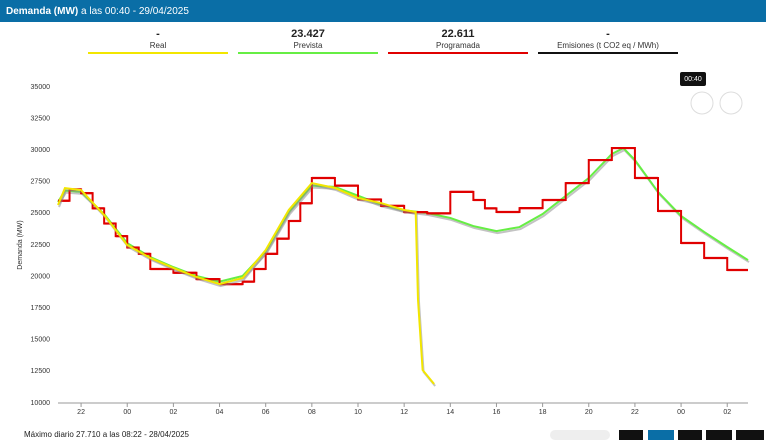 Image resolution: width=766 pixels, height=445 pixels. I want to click on header-title: Demanda (MW), so click(42, 11).